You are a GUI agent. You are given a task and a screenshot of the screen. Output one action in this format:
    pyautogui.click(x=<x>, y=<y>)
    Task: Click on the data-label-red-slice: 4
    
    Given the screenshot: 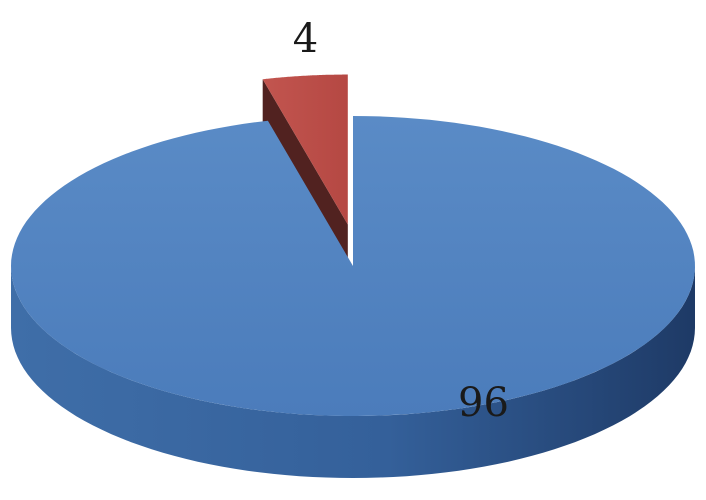 What is the action you would take?
    pyautogui.click(x=305, y=39)
    